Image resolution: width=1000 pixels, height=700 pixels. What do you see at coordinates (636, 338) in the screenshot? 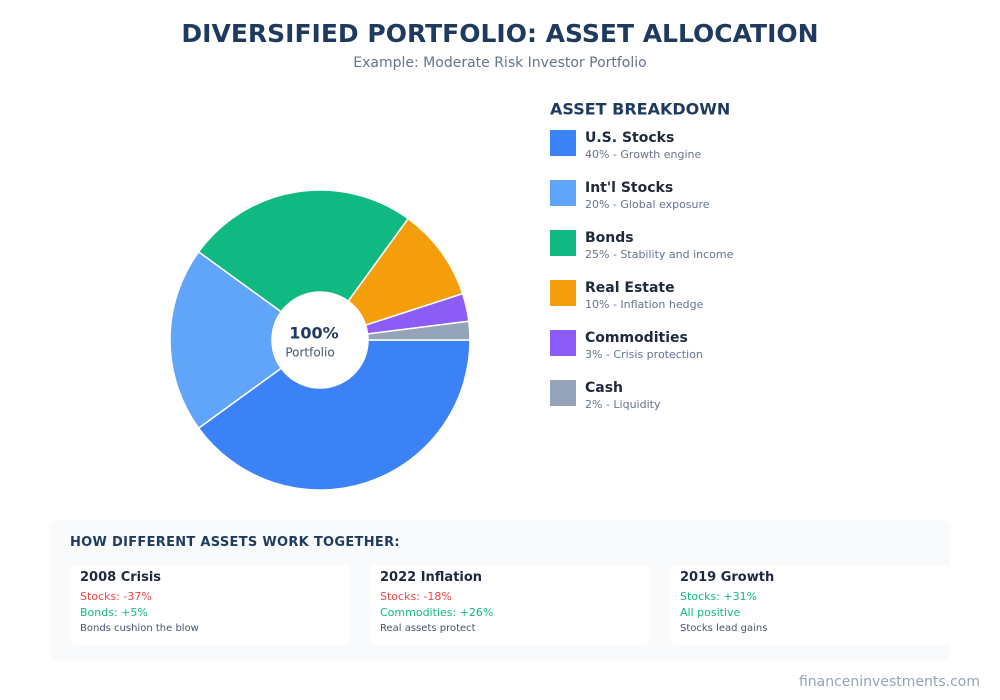
I see `legend-label: Commodities` at bounding box center [636, 338].